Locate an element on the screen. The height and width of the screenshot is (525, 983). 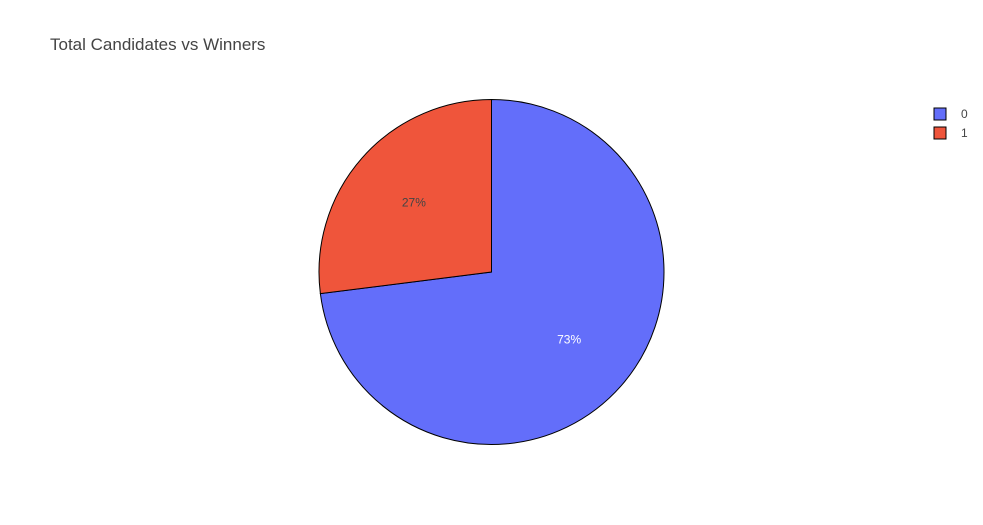
pie-slice-label-1: 27% is located at coordinates (414, 203).